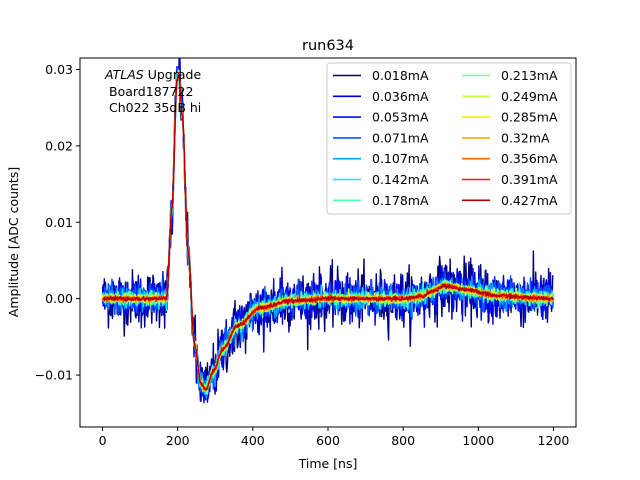  Describe the element at coordinates (328, 440) in the screenshot. I see `x-tick-label: 600` at that location.